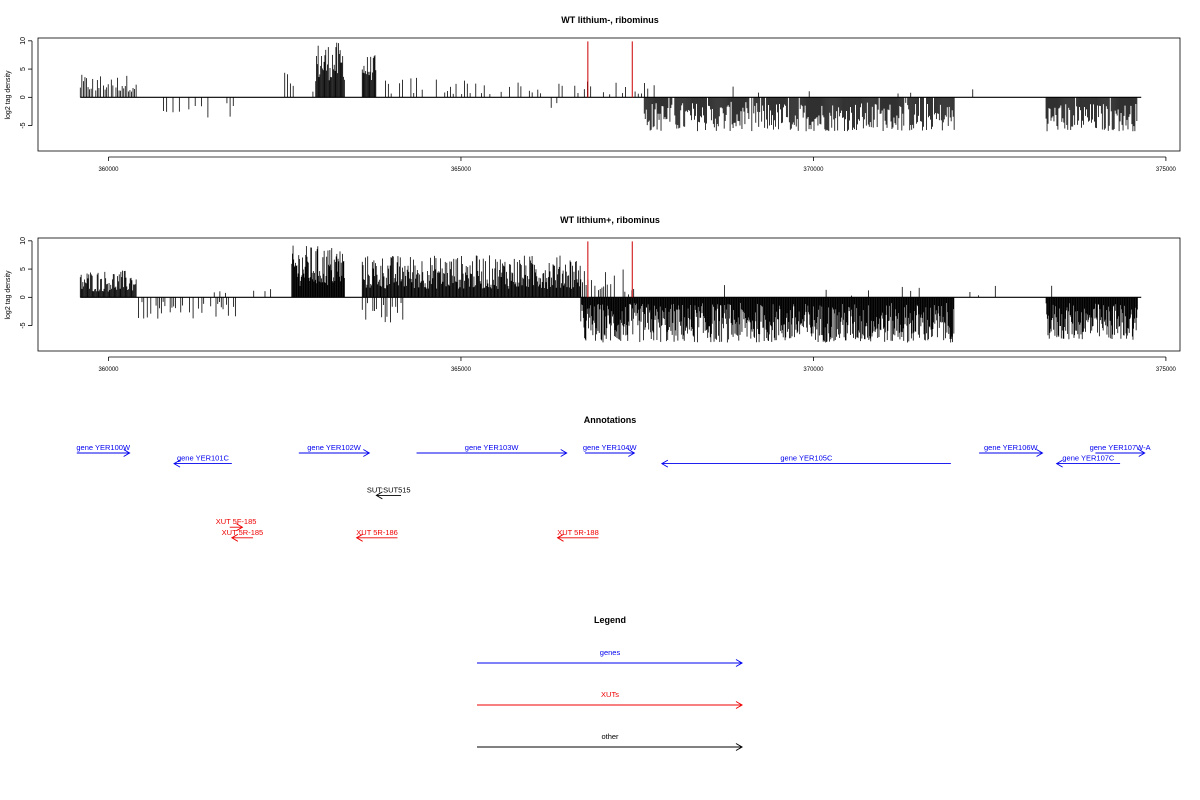 The width and height of the screenshot is (1200, 800). I want to click on legend-item: other, so click(610, 741).